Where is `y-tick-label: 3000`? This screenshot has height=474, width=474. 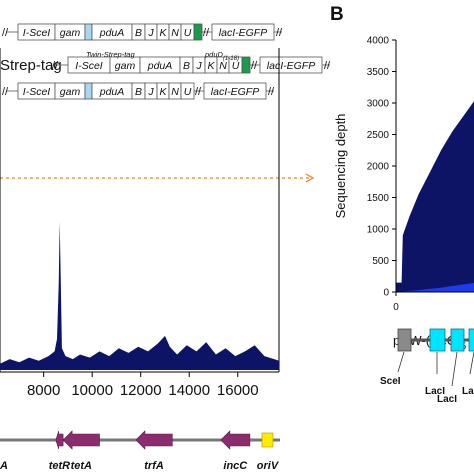
y-tick-label: 3000 is located at coordinates (378, 104).